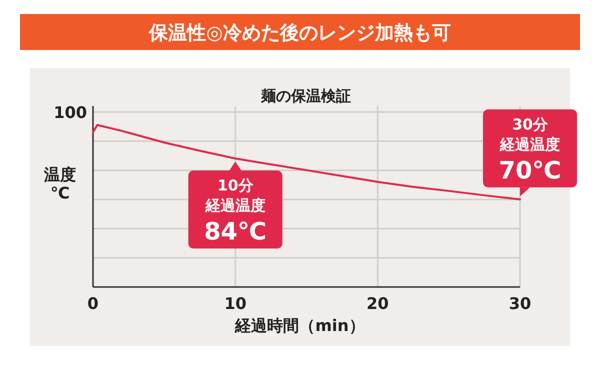  I want to click on annotation: 84℃, so click(235, 232).